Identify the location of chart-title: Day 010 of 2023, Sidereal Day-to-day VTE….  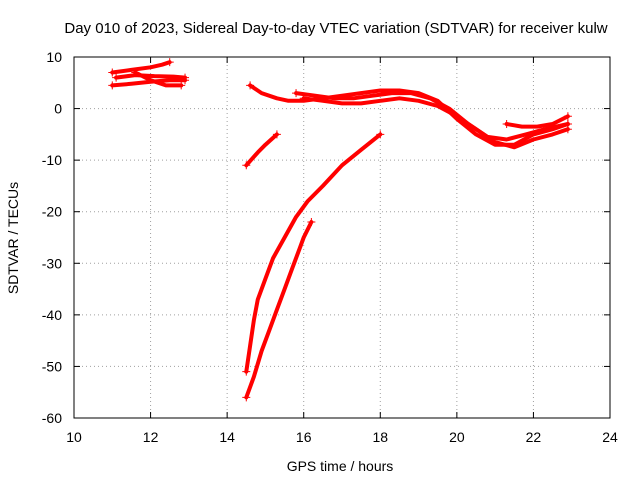
(335, 28).